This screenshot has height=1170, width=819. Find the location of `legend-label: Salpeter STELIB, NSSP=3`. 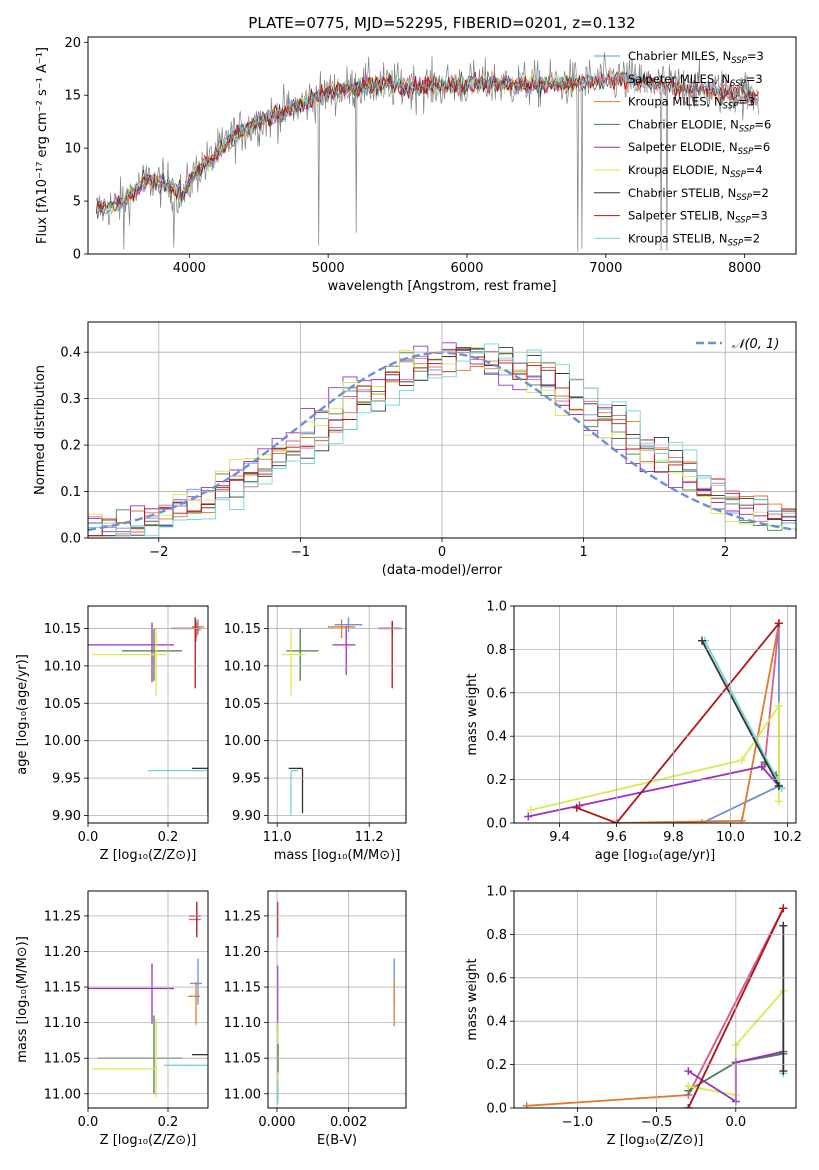

legend-label: Salpeter STELIB, NSSP=3 is located at coordinates (698, 217).